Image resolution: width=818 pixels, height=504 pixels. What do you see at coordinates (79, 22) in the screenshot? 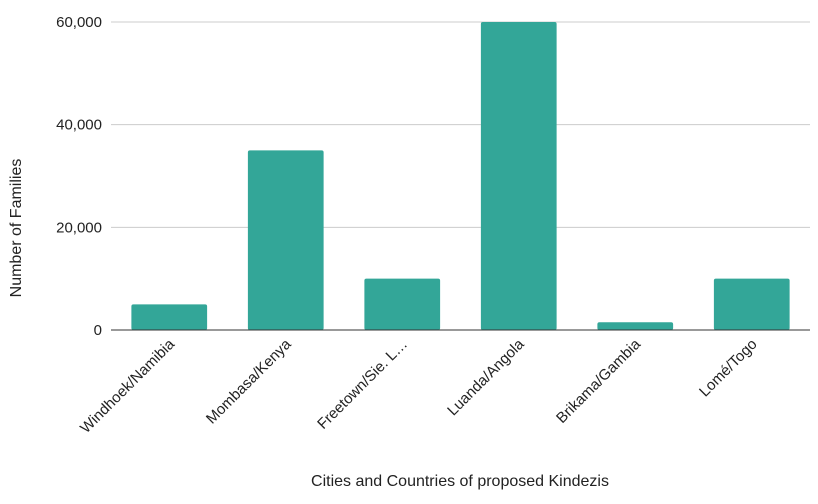
I see `y-tick-label: 60,000` at bounding box center [79, 22].